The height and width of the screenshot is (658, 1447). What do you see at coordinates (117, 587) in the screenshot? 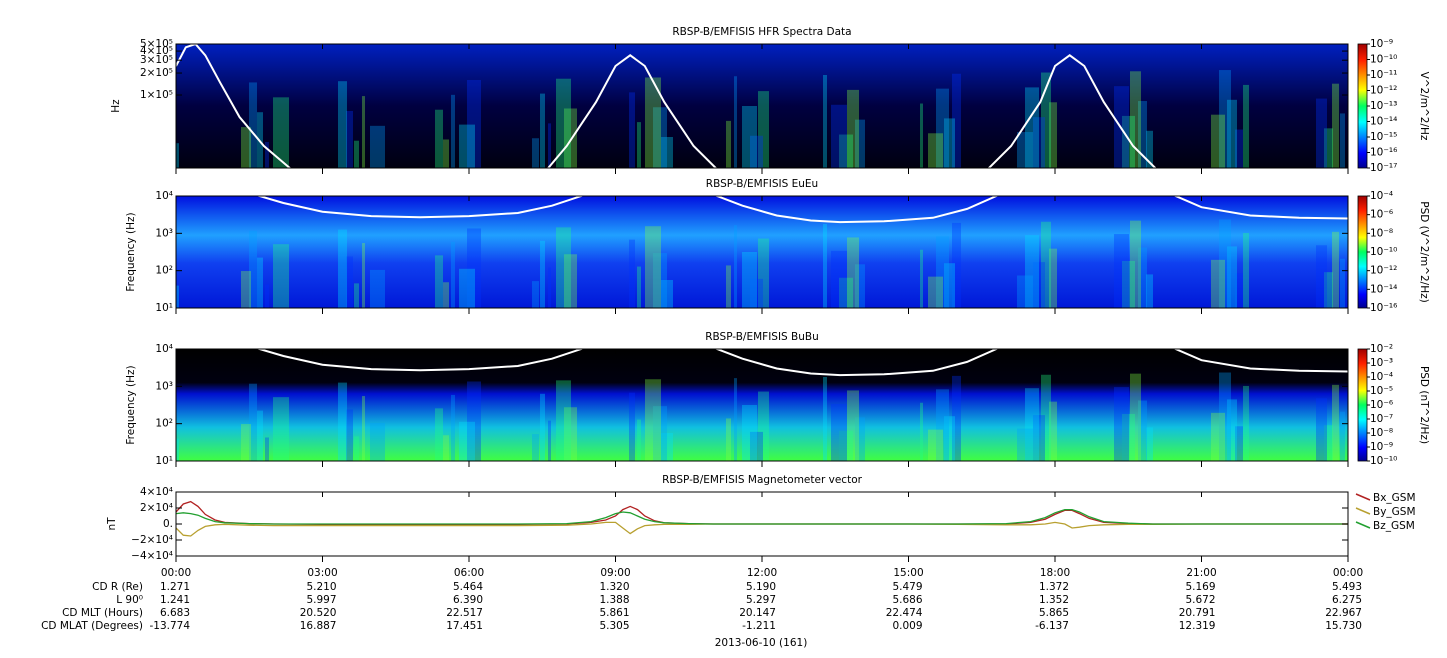
I see `ephemeris-row-label: CD R (Re)` at bounding box center [117, 587].